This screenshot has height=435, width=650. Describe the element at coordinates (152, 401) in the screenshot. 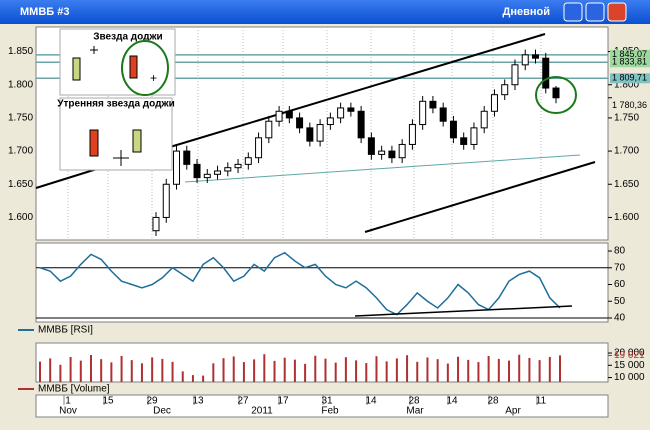

I see `x-day-label: 29` at that location.